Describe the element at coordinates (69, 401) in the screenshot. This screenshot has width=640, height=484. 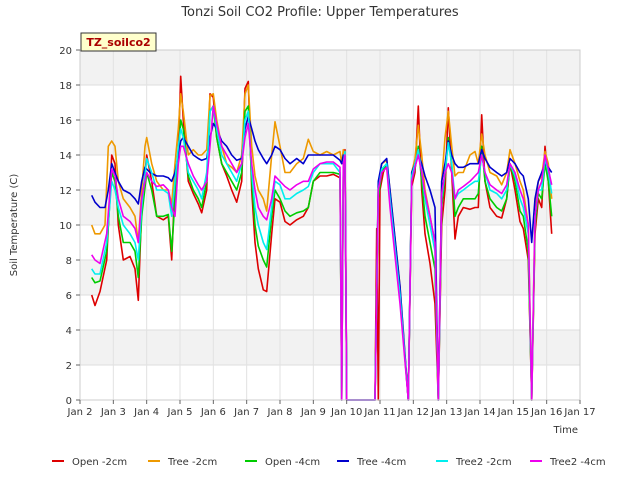
I see `y-tick-label: 0` at that location.